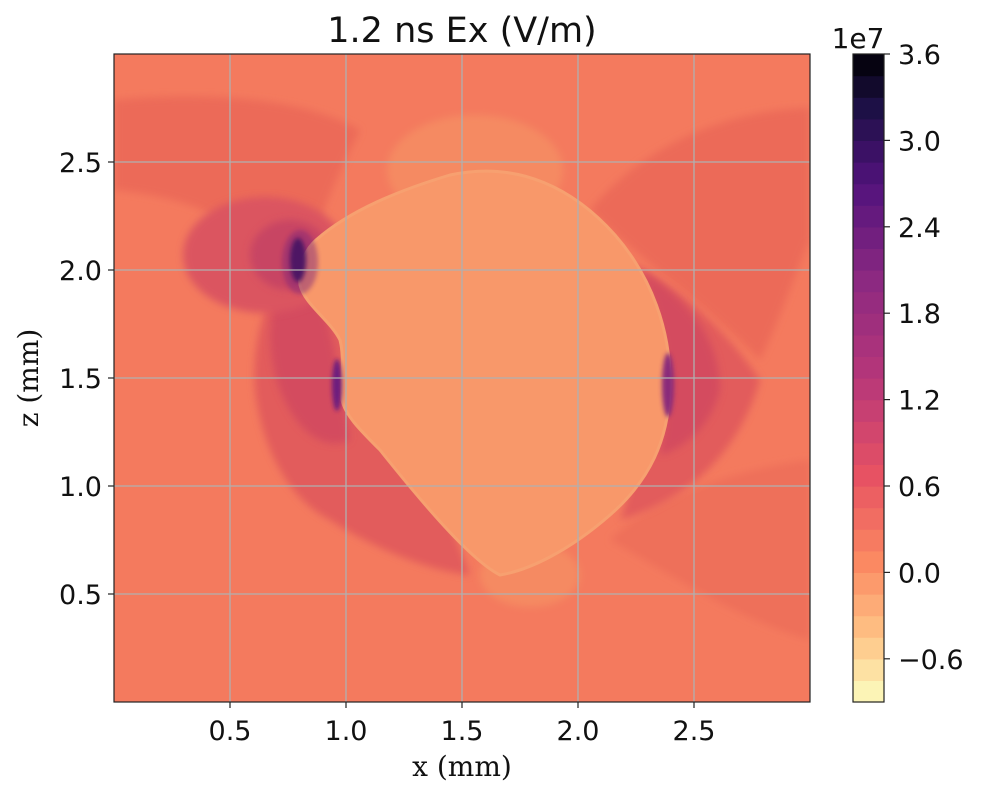 The width and height of the screenshot is (988, 797). I want to click on y-tick-label: 1.0, so click(80, 487).